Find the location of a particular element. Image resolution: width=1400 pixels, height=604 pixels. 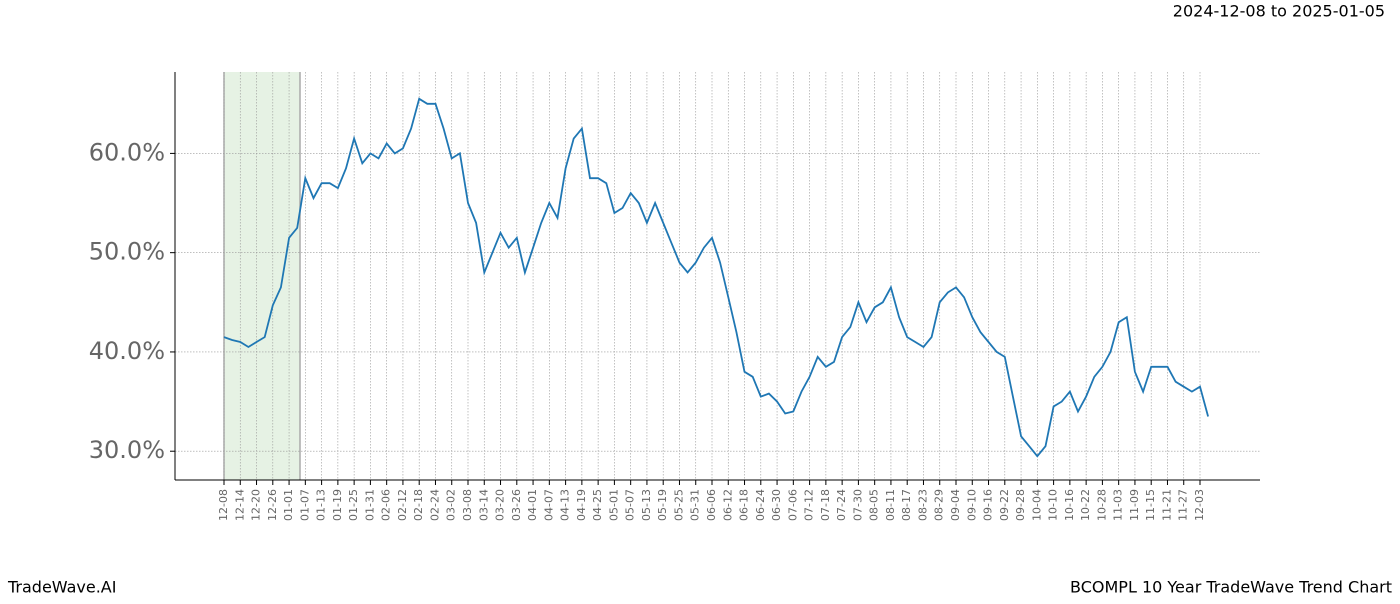

x-tick-label: 09-16 is located at coordinates (988, 505).